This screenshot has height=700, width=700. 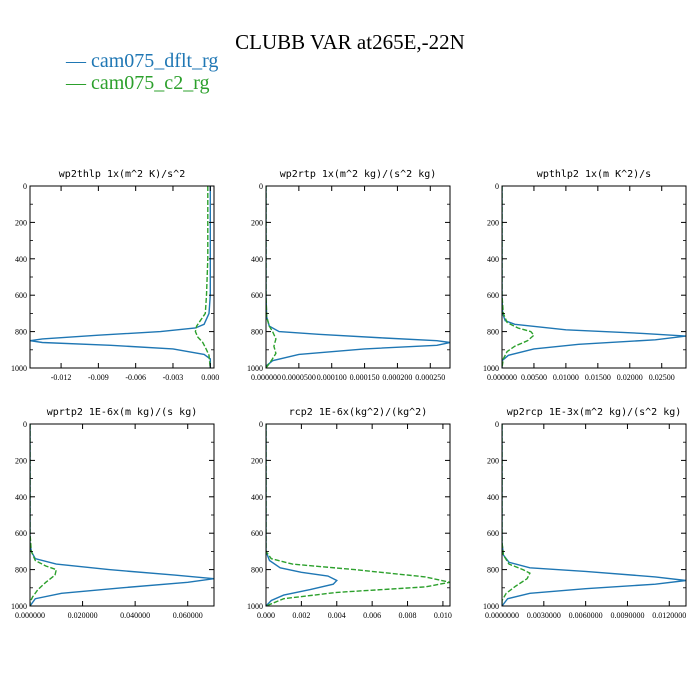 What do you see at coordinates (627, 615) in the screenshot?
I see `x-tick-label: 0.0090000` at bounding box center [627, 615].